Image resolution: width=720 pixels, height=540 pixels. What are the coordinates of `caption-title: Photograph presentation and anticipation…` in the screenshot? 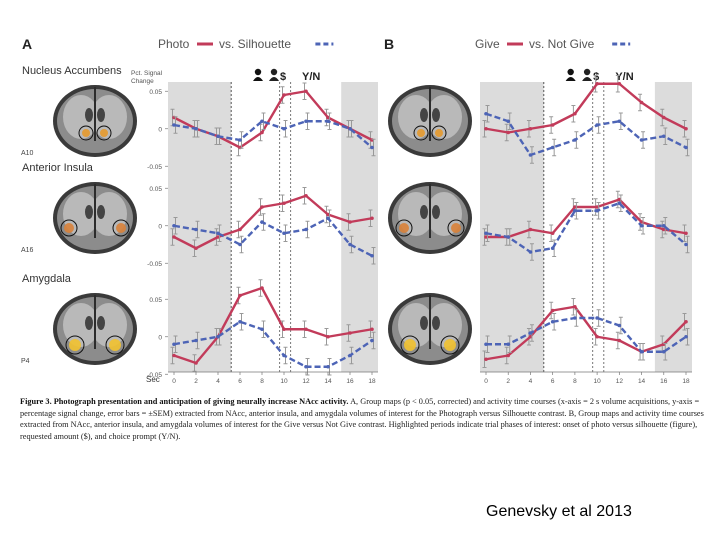 It's located at (201, 401).